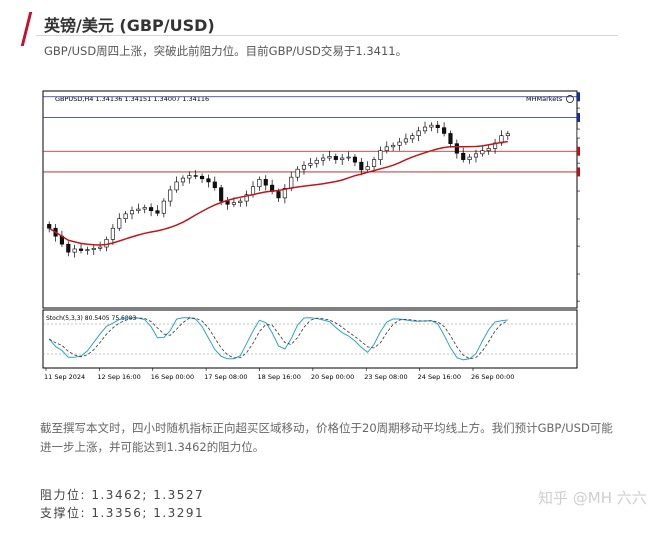 The height and width of the screenshot is (536, 652). I want to click on resistance-levels: 阻力位: 1.3462; 1.3527, so click(122, 495).